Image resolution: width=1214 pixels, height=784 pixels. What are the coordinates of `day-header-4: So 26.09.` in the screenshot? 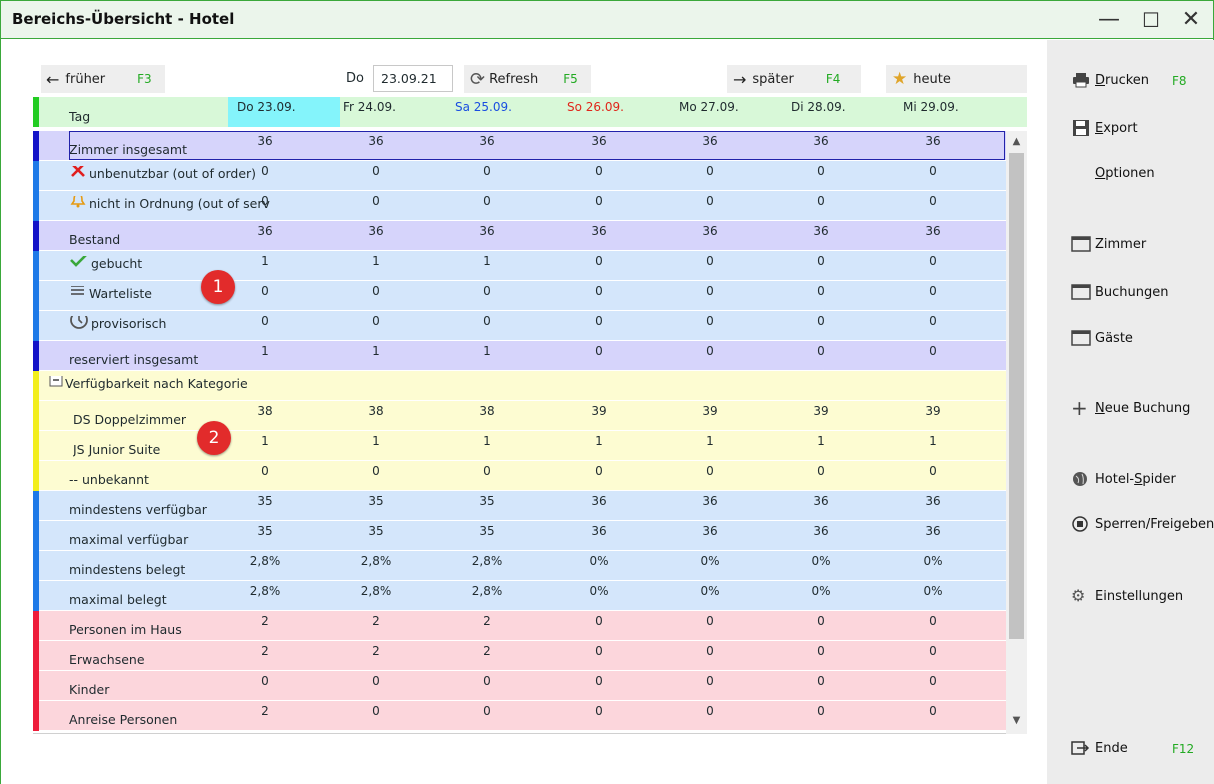 It's located at (595, 107).